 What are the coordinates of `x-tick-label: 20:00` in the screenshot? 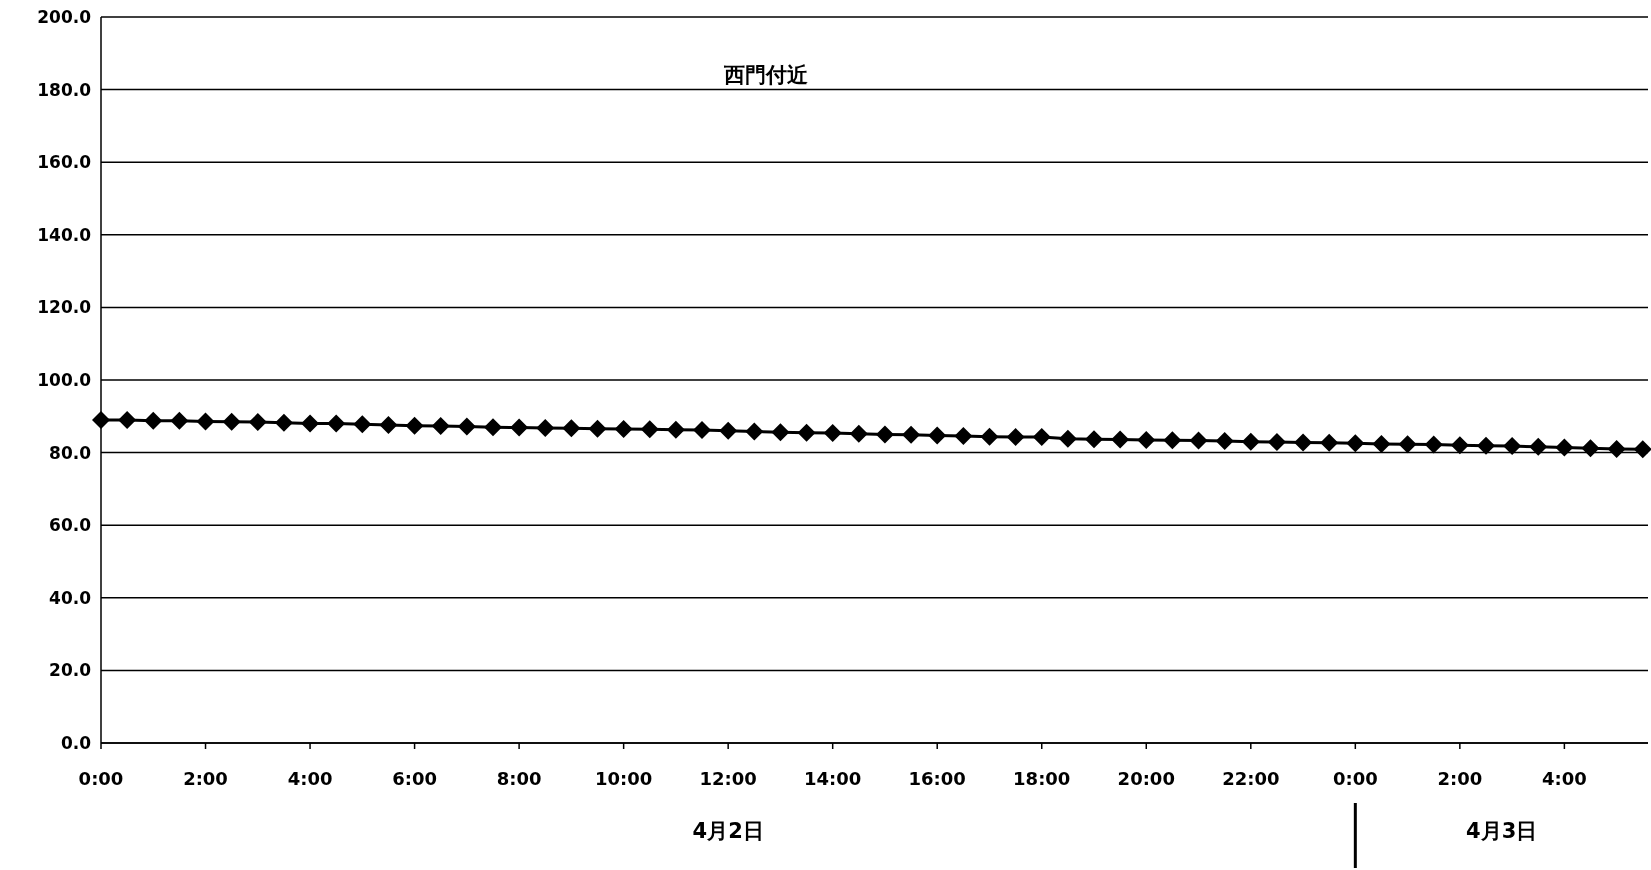 It's located at (1146, 778).